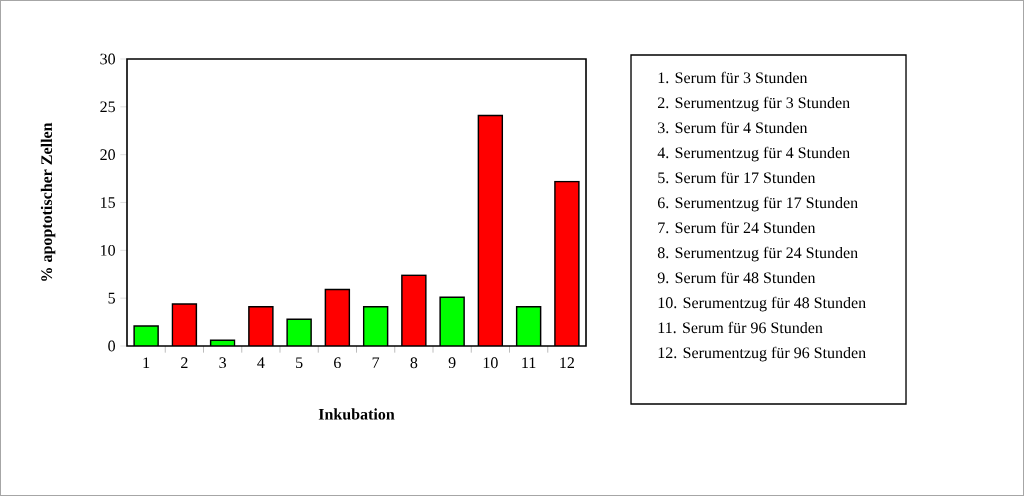  What do you see at coordinates (108, 250) in the screenshot?
I see `y-tick-label: 10` at bounding box center [108, 250].